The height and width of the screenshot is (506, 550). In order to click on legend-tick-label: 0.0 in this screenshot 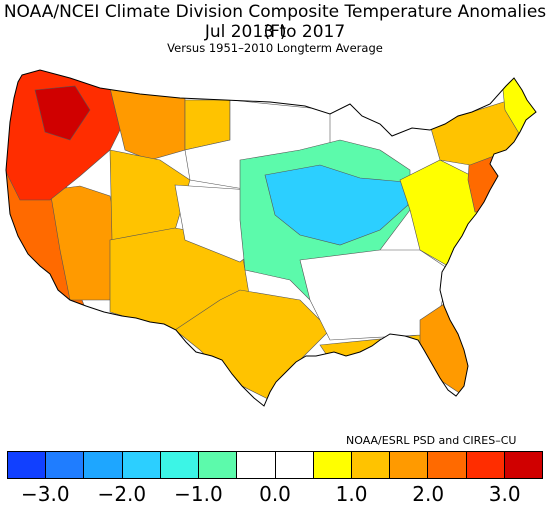, I will do `click(275, 494)`.